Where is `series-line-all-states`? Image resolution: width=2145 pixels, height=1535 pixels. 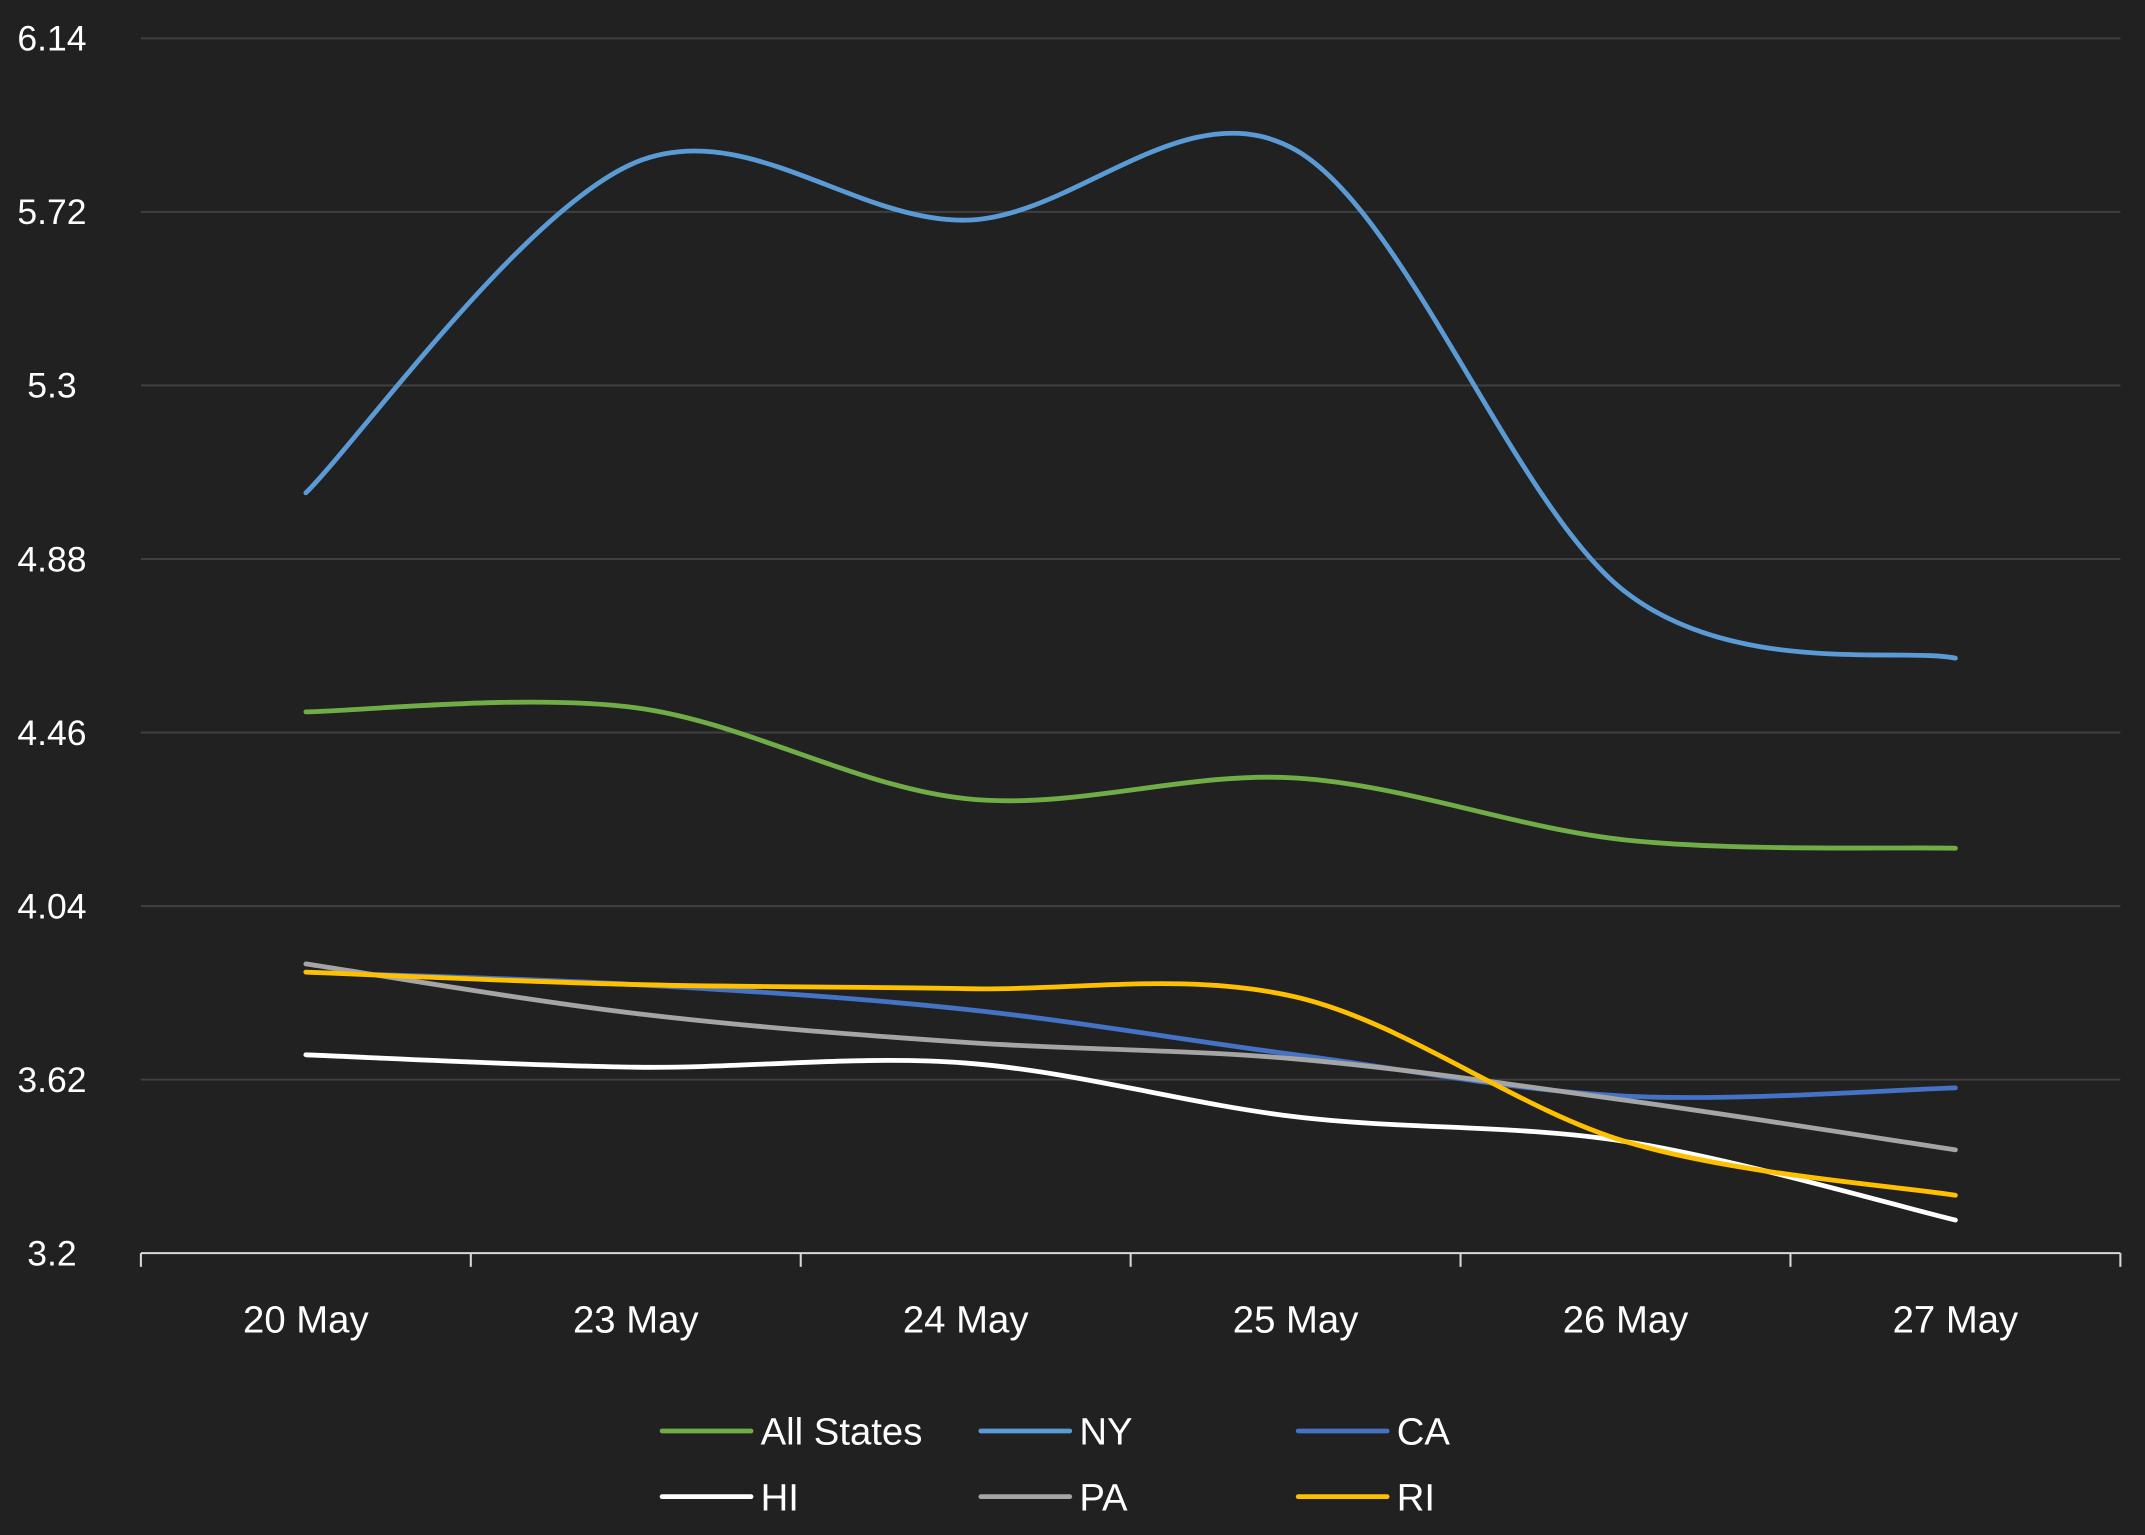 series-line-all-states is located at coordinates (1130, 775).